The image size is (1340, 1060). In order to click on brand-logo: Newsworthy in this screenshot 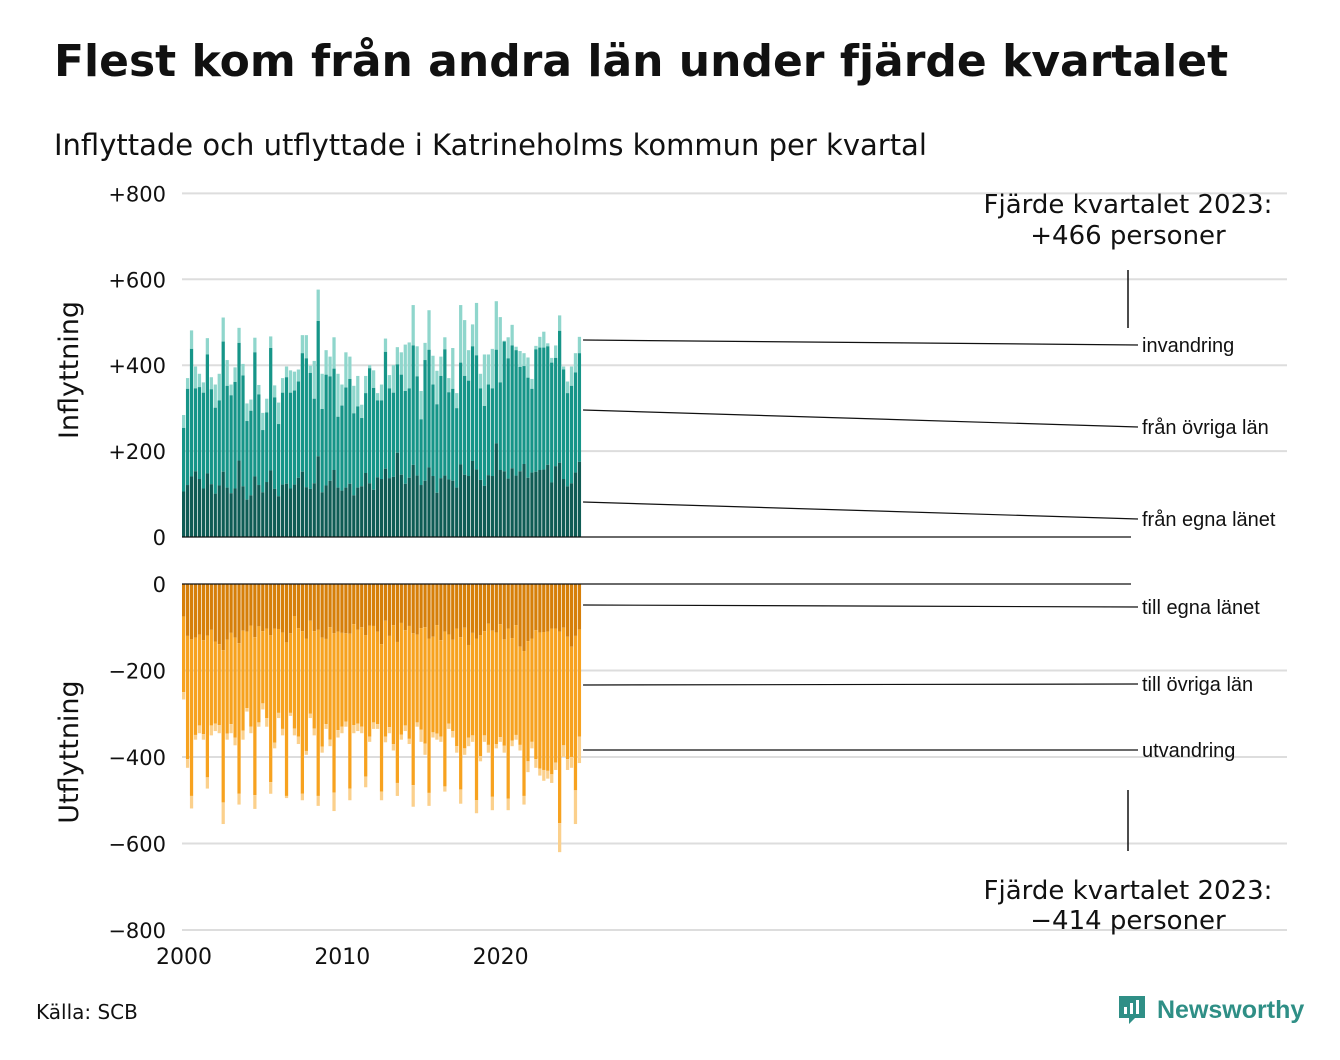, I will do `click(1210, 1010)`.